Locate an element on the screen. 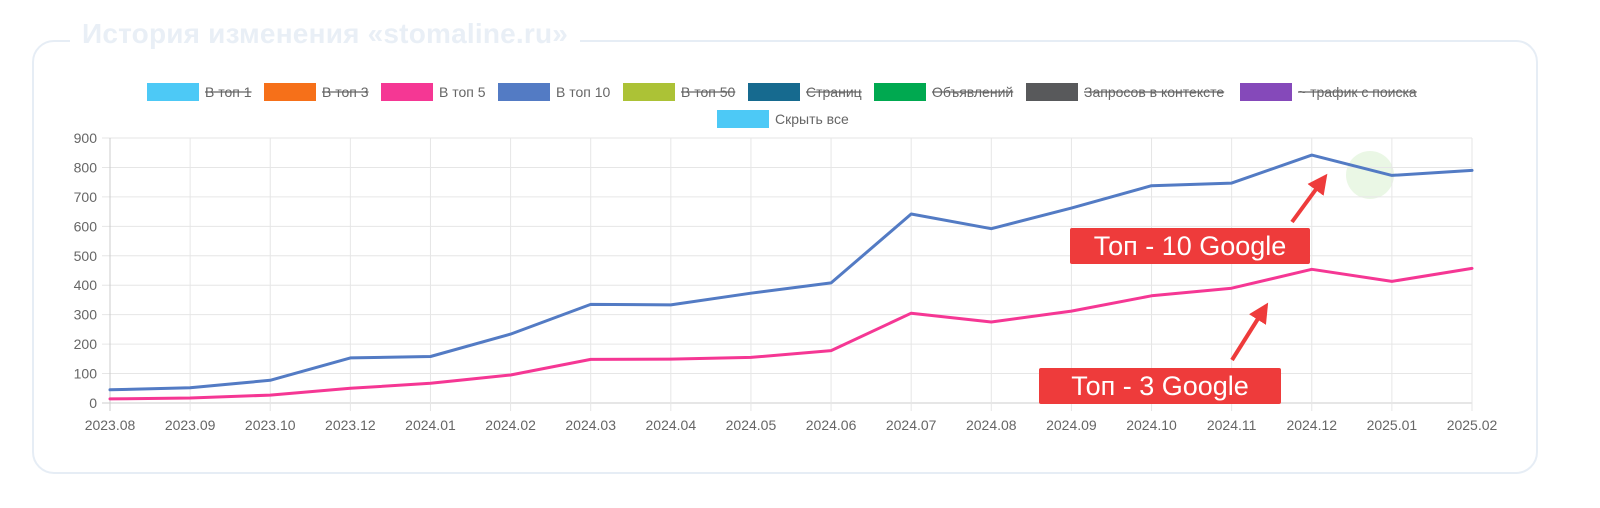 This screenshot has height=508, width=1600. legend-item: В топ 5 is located at coordinates (433, 92).